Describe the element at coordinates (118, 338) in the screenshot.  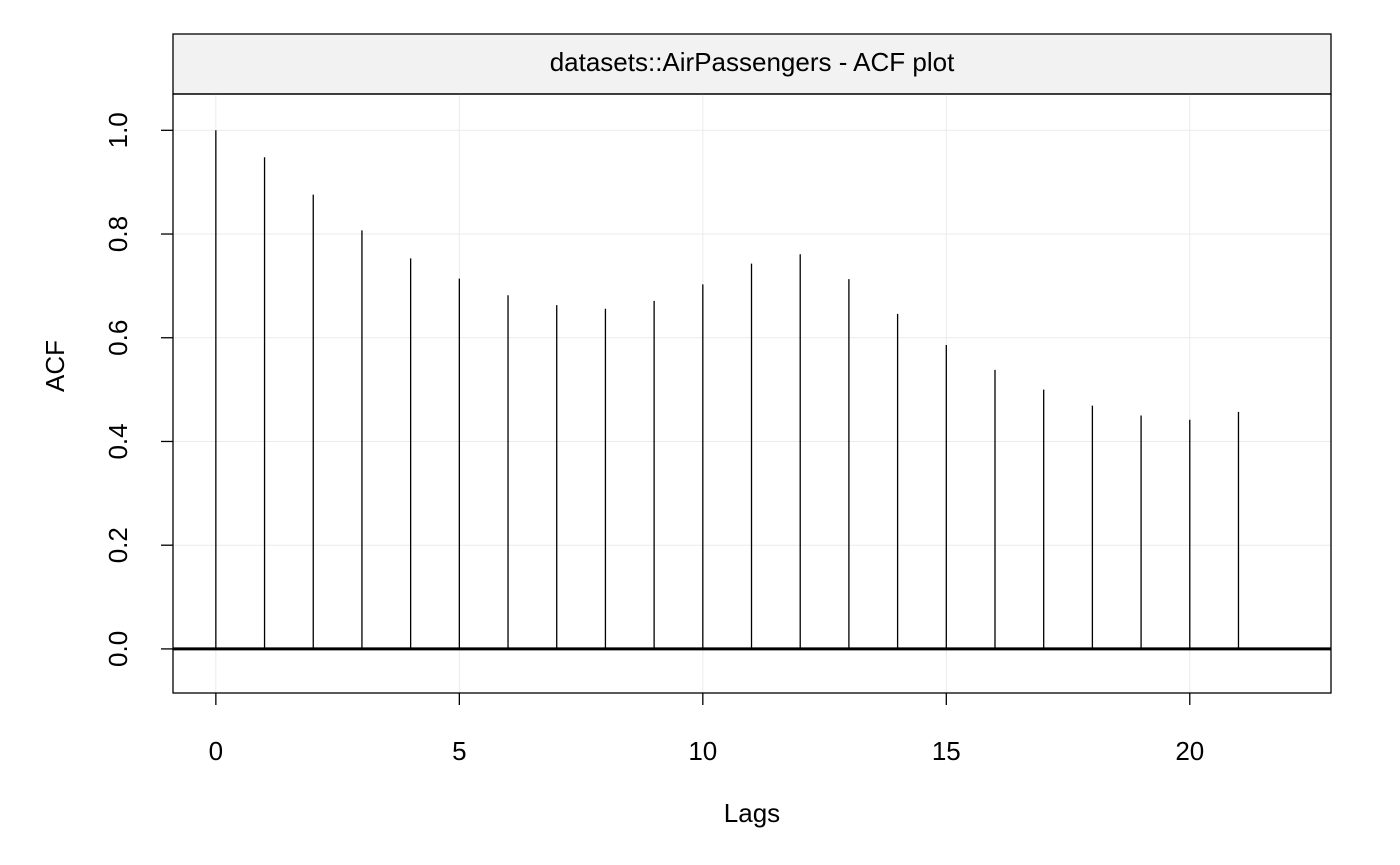
I see `y-tick-label: 0.6` at that location.